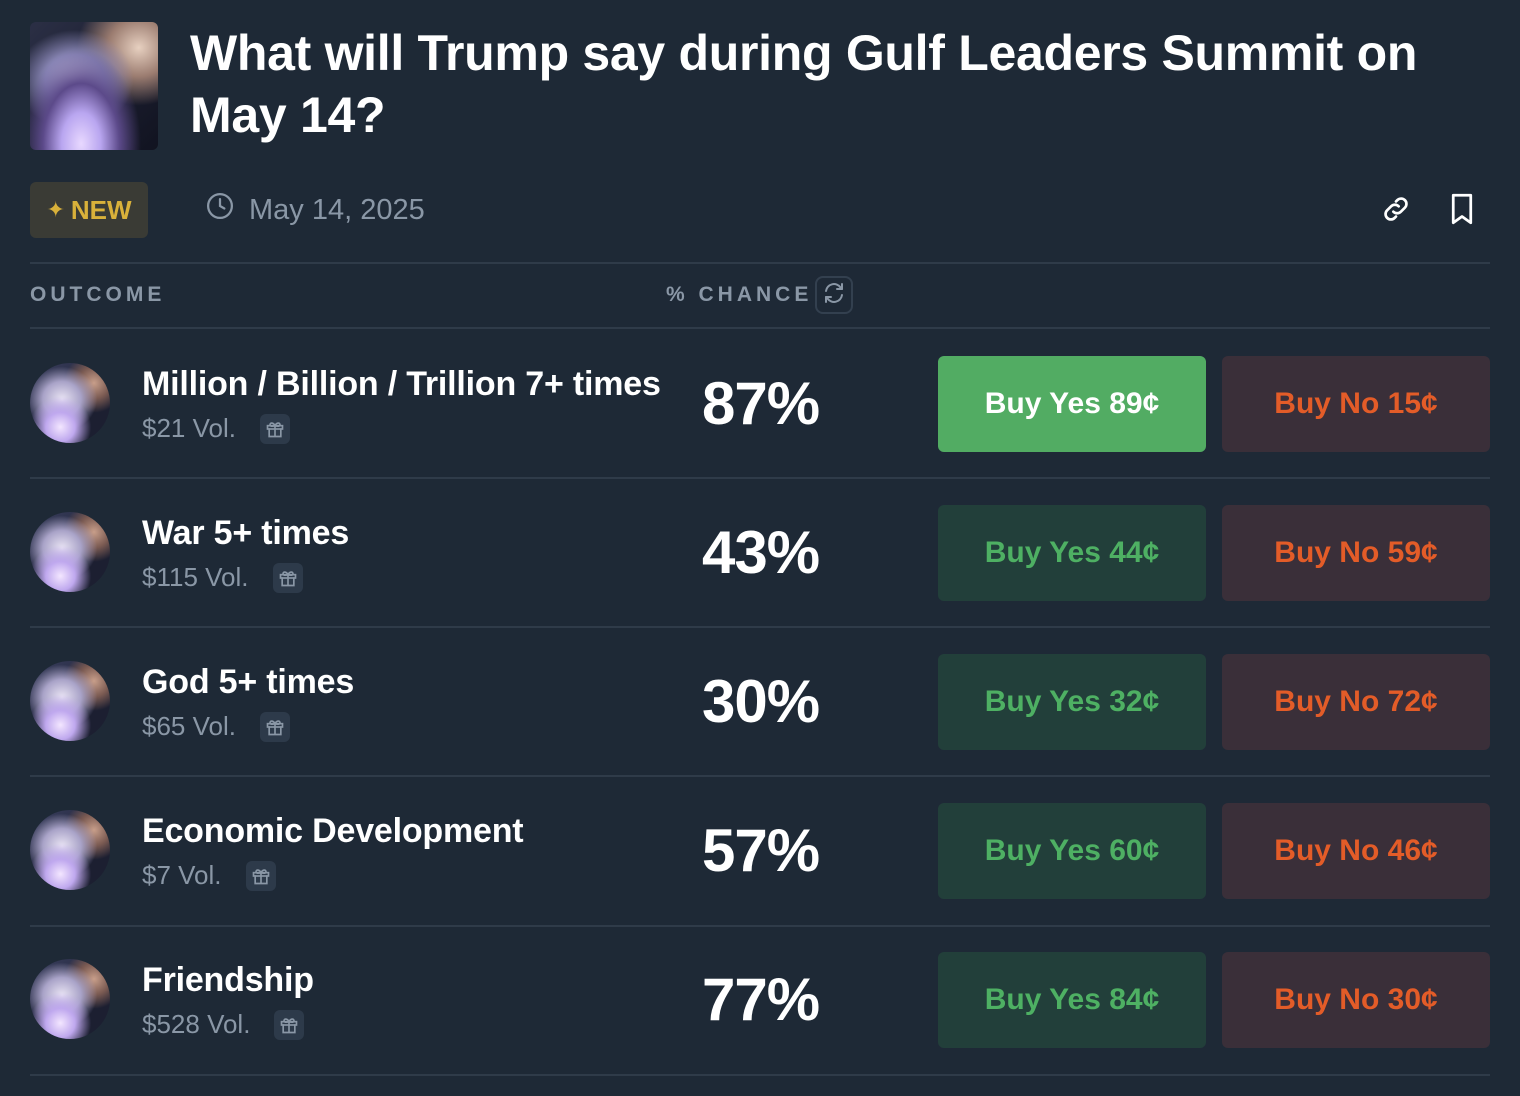 Image resolution: width=1520 pixels, height=1096 pixels. What do you see at coordinates (1462, 209) in the screenshot?
I see `bookmark-icon` at bounding box center [1462, 209].